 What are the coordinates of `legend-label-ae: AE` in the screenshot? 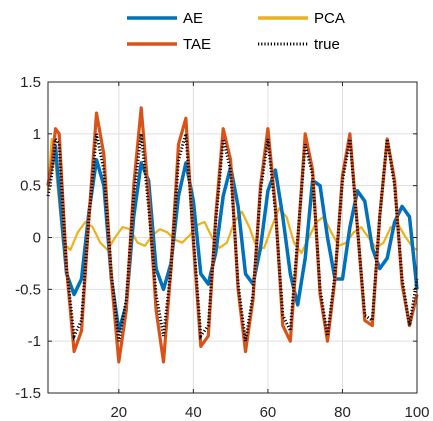 It's located at (193, 18).